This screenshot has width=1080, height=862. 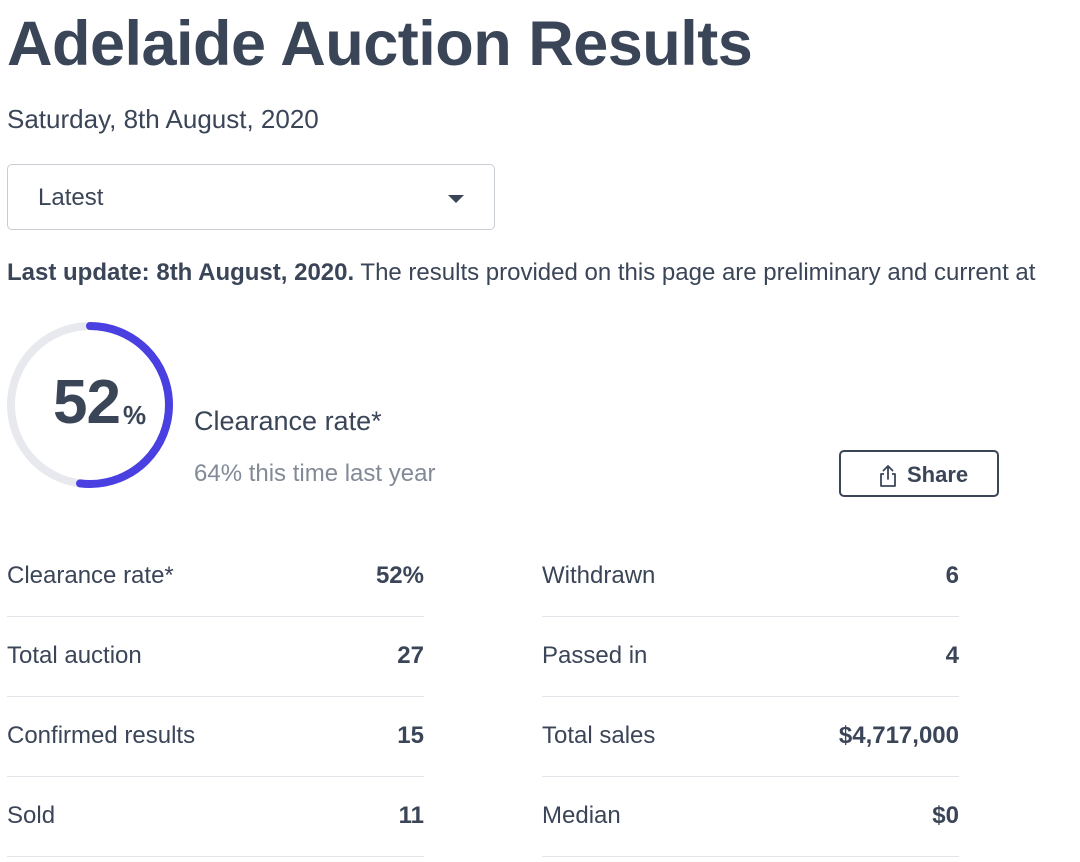 I want to click on clearance-rate-label: Clearance rate*, so click(x=288, y=421).